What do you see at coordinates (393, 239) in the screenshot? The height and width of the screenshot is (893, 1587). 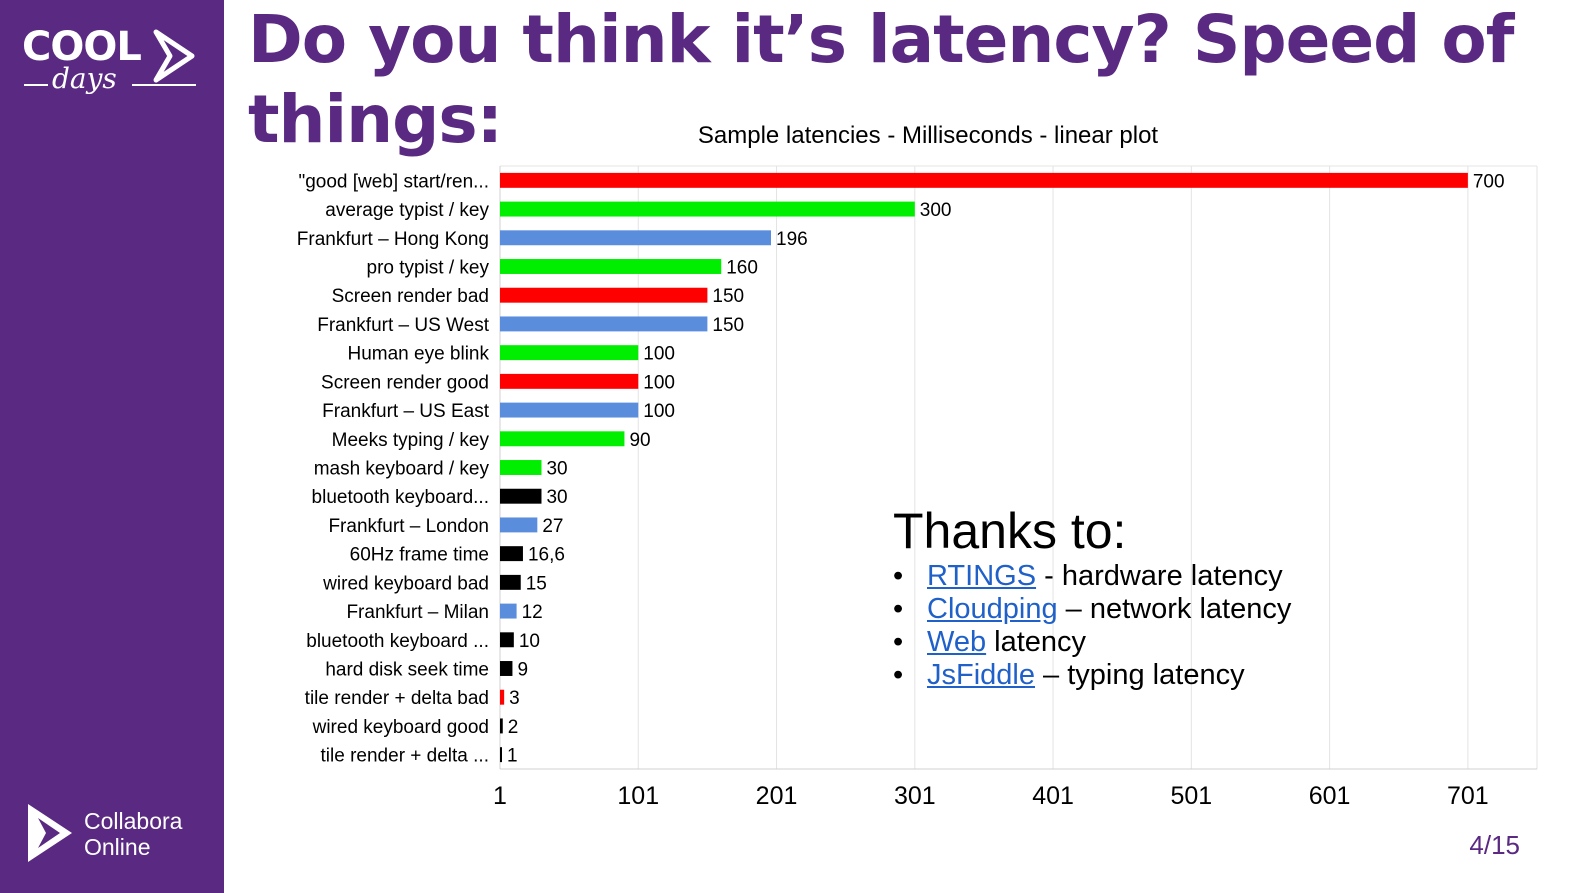 I see `y-category-label: Frankfurt – Hong Kong` at bounding box center [393, 239].